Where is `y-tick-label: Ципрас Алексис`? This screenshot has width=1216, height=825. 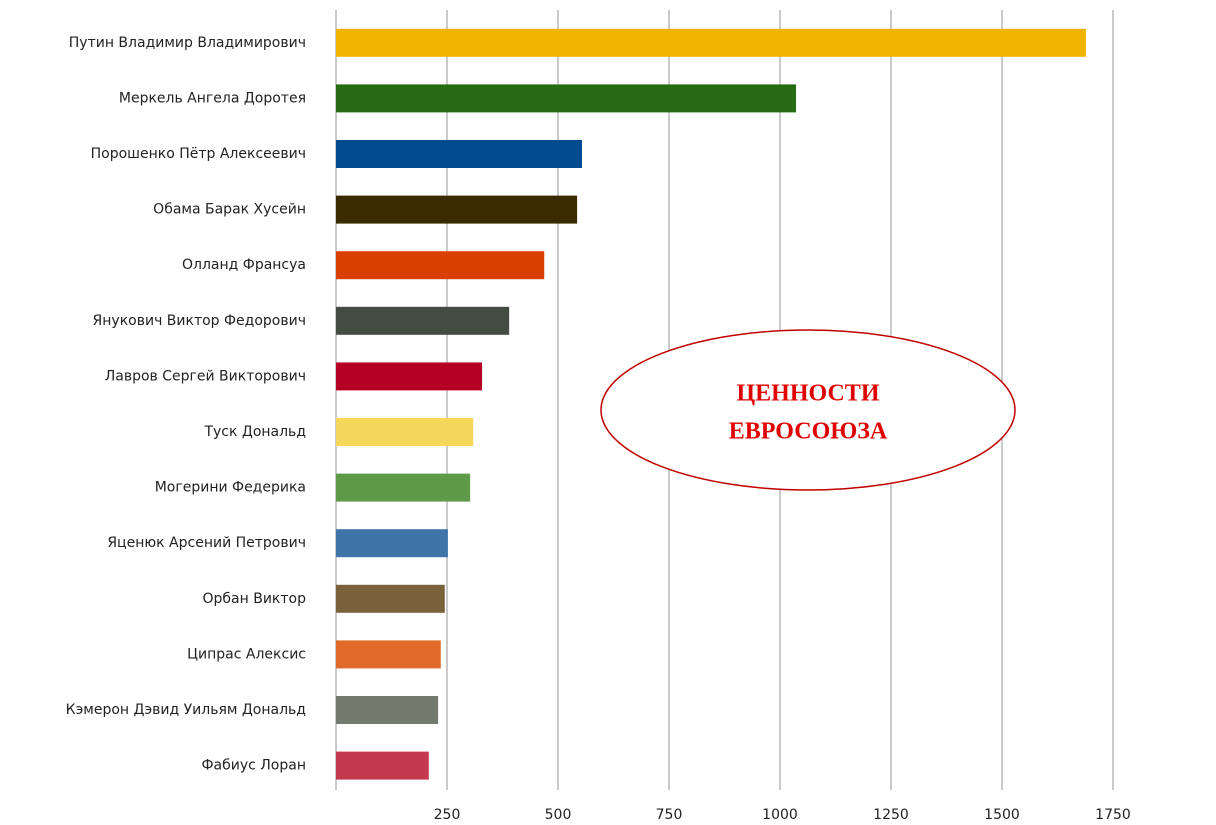
y-tick-label: Ципрас Алексис is located at coordinates (246, 654).